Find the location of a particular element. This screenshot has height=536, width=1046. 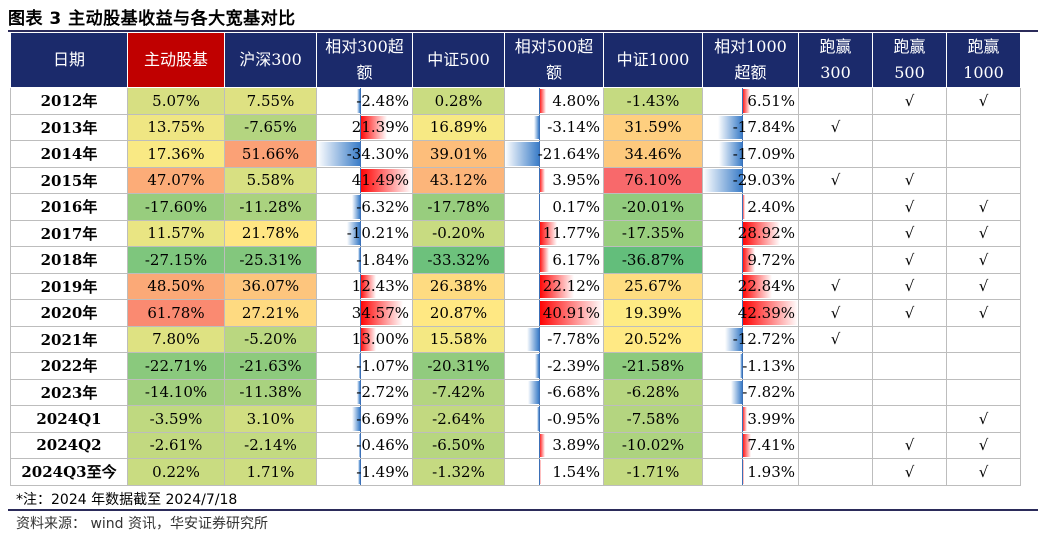

bar-value: 22.12% is located at coordinates (571, 286).